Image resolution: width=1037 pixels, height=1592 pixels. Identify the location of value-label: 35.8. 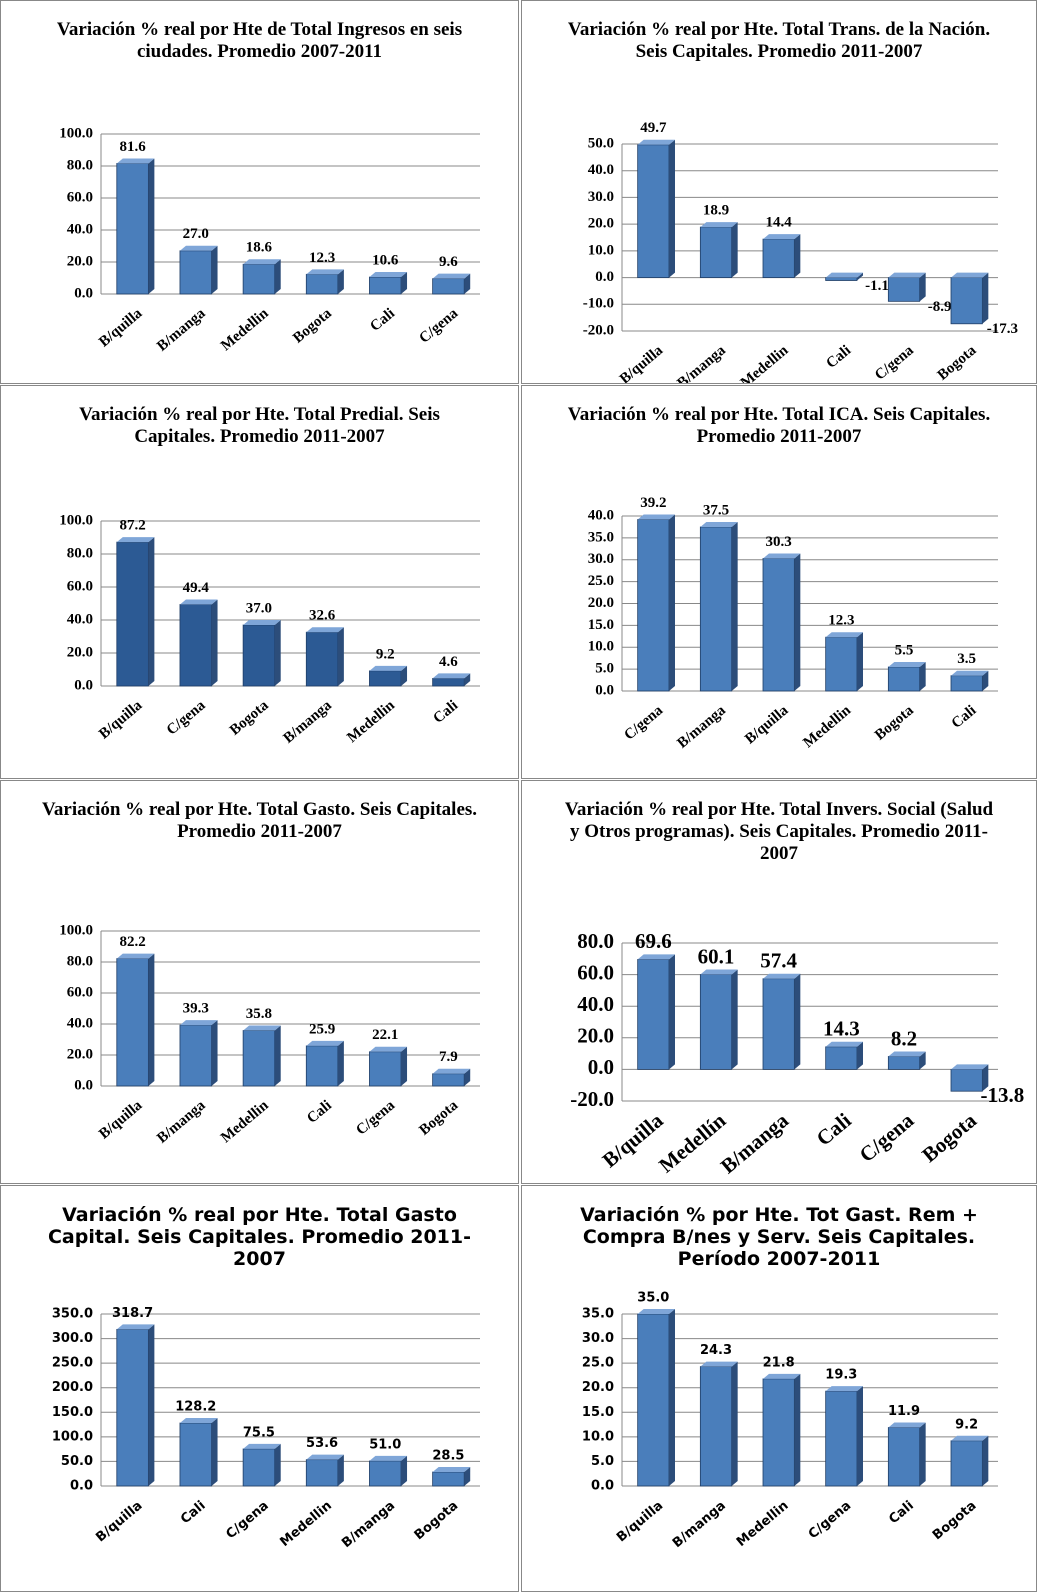
(259, 1014).